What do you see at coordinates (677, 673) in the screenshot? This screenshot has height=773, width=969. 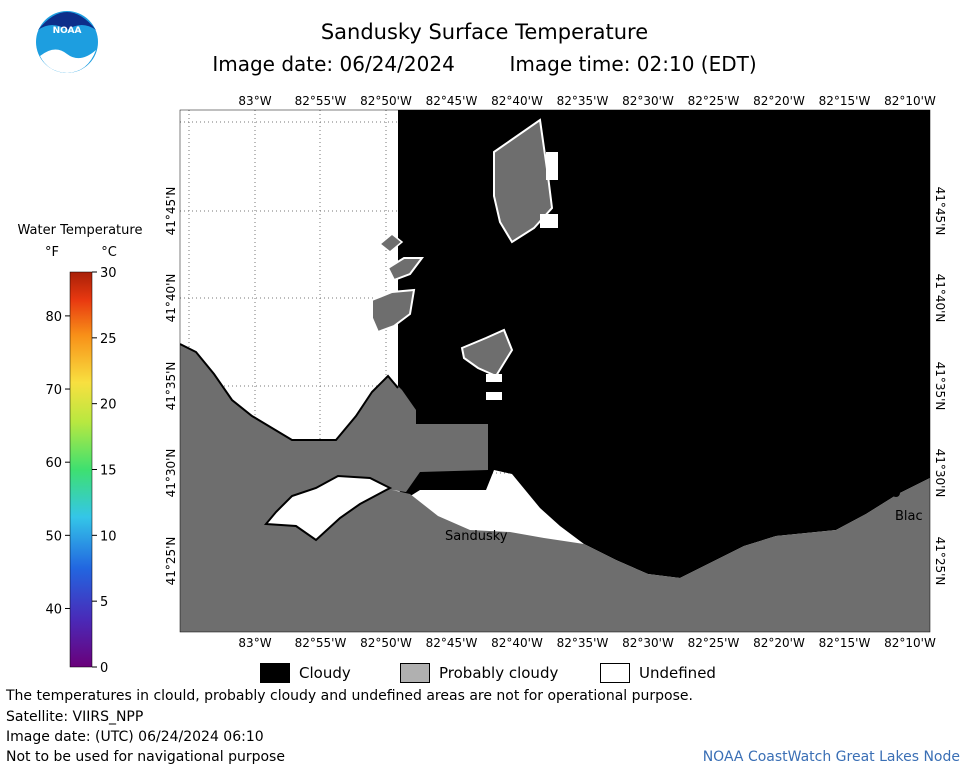 I see `legend-label-undefined: Undefined` at bounding box center [677, 673].